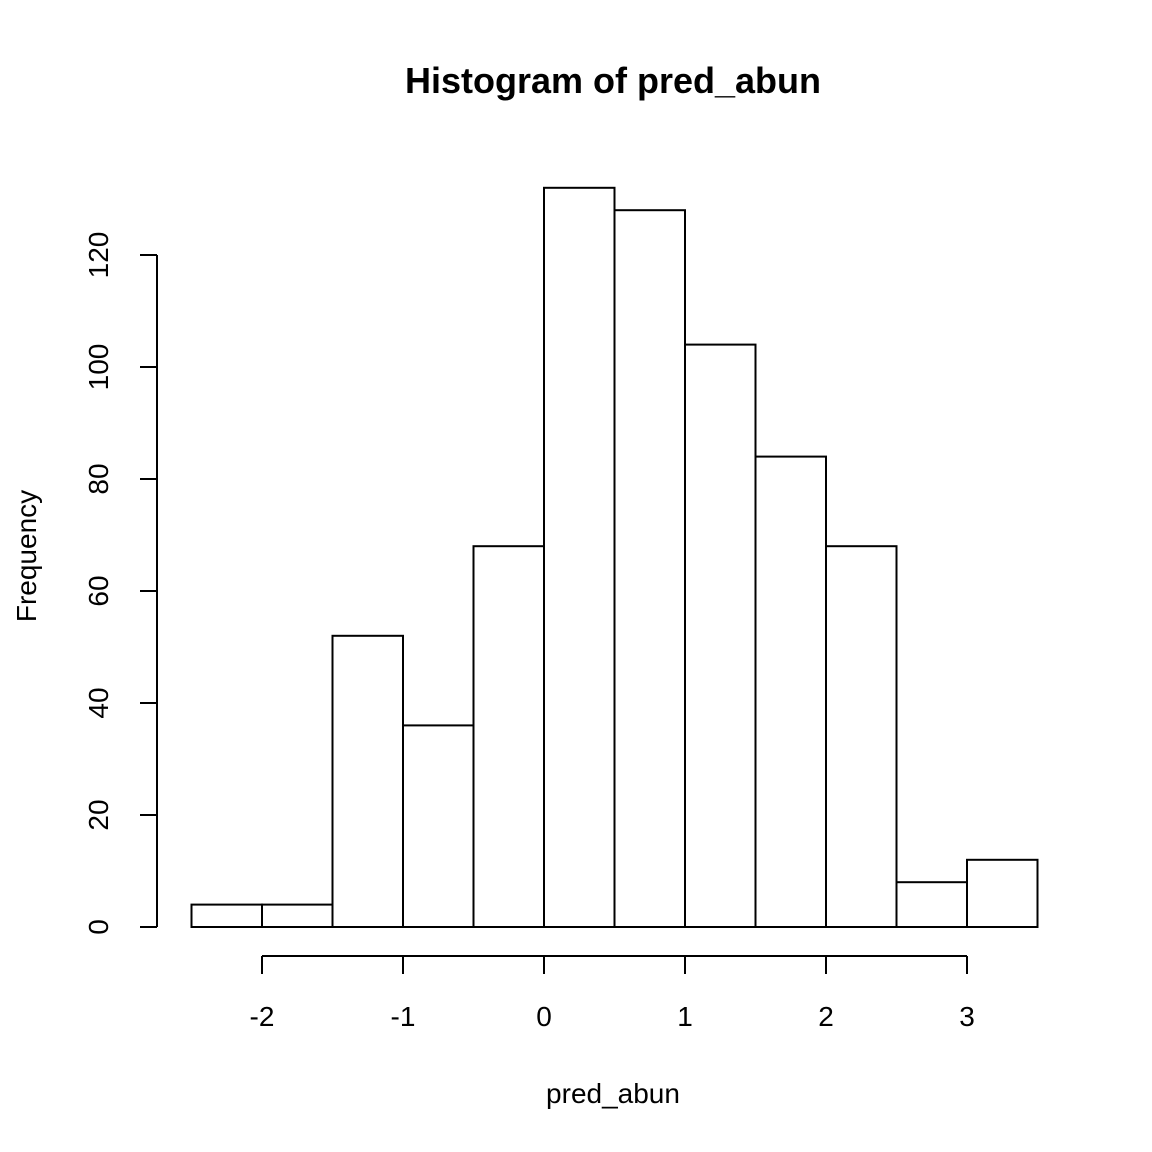  What do you see at coordinates (685, 1016) in the screenshot?
I see `x-tick-label: 1` at bounding box center [685, 1016].